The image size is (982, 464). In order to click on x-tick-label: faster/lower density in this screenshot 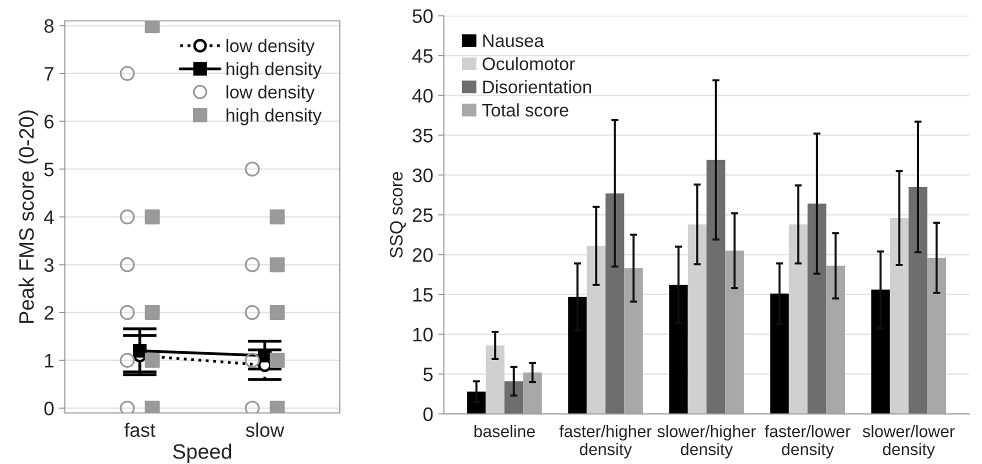, I will do `click(807, 441)`.